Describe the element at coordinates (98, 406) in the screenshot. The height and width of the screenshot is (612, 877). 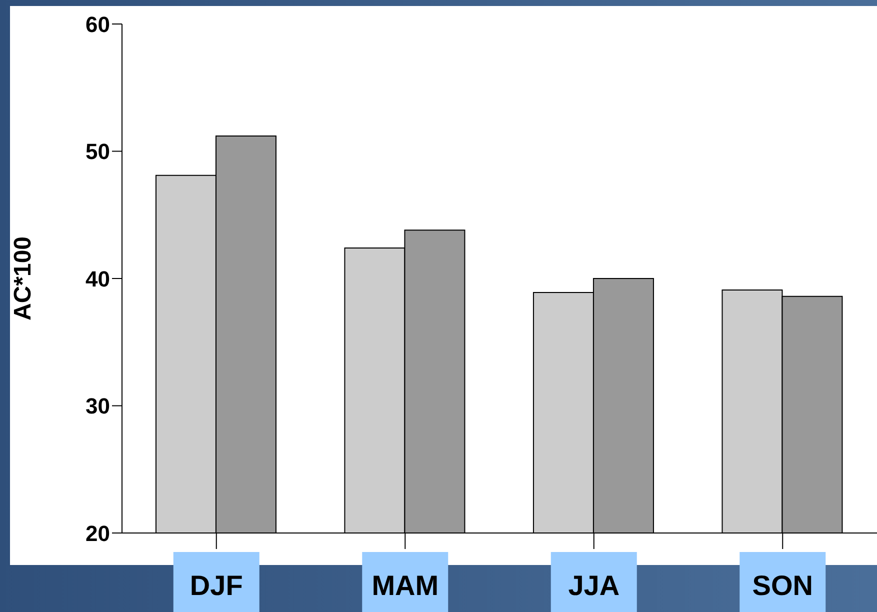
I see `y-tick-label: 30` at that location.